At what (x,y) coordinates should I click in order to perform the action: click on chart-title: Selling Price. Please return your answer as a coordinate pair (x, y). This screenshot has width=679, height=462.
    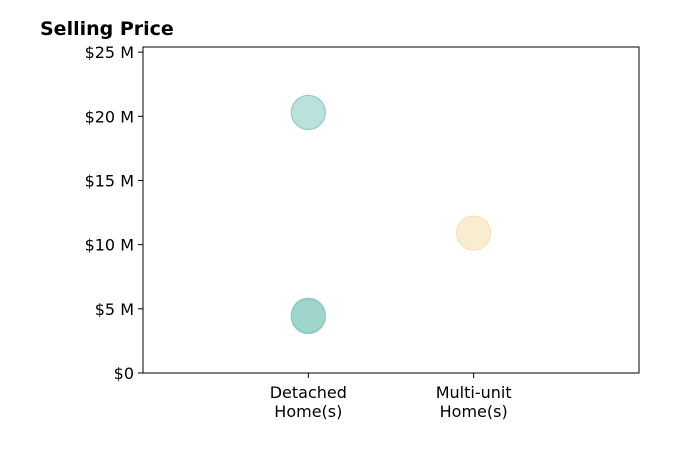
    Looking at the image, I should click on (107, 29).